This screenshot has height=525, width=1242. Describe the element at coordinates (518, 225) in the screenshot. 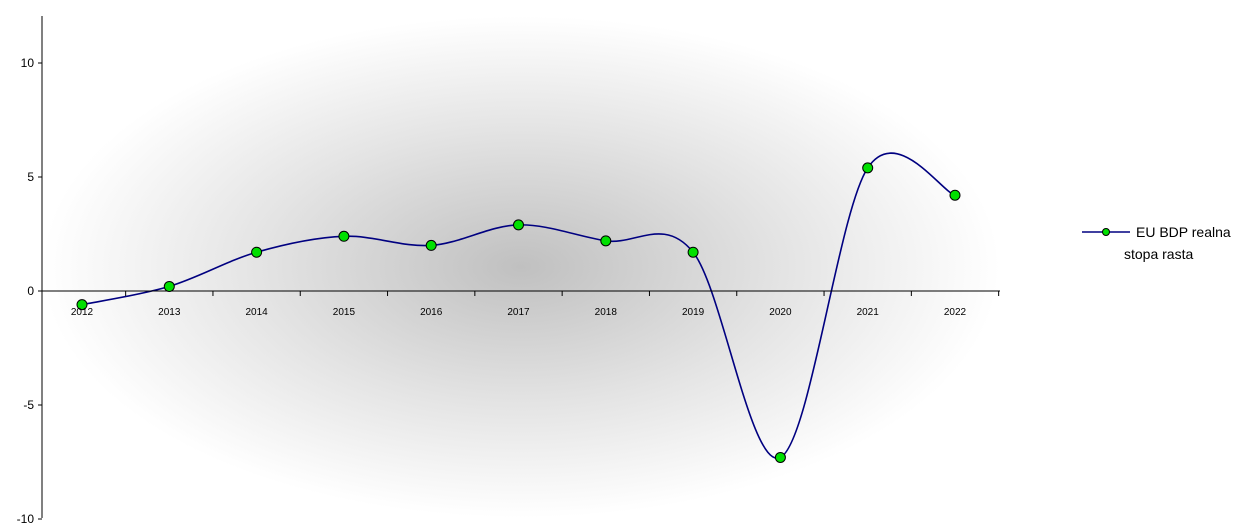

I see `data-point-2017` at that location.